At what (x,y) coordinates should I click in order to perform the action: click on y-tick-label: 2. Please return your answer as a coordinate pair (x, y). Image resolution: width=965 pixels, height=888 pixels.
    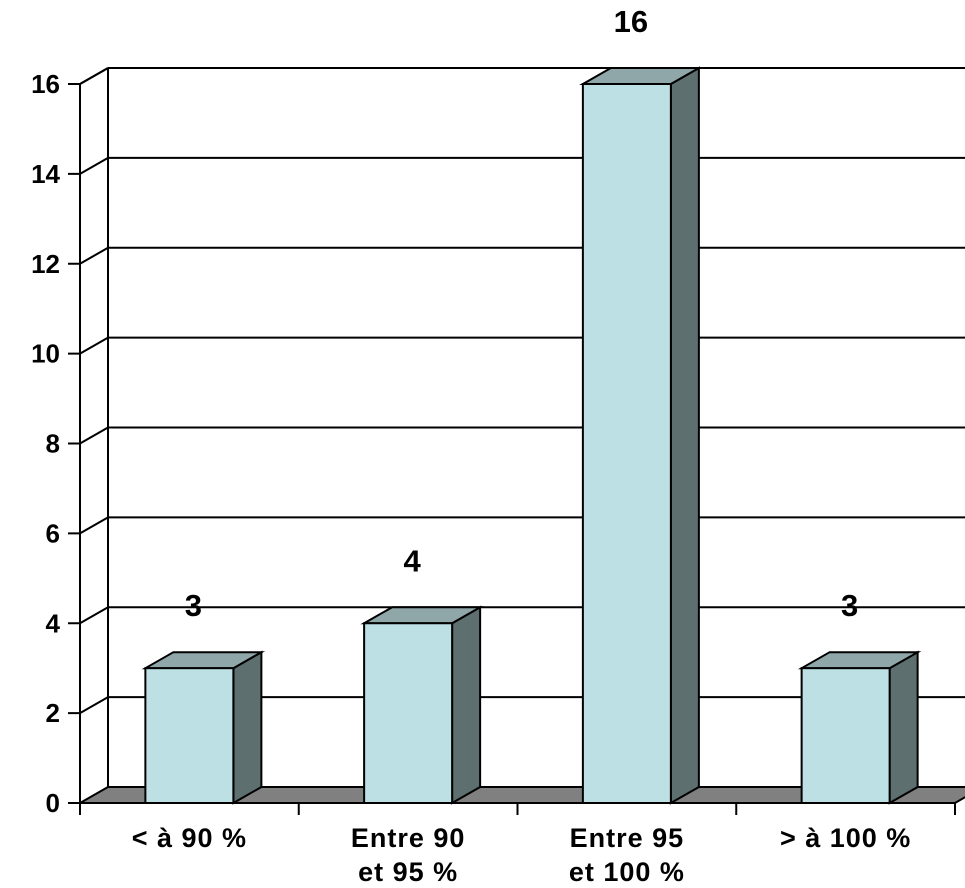
    Looking at the image, I should click on (53, 713).